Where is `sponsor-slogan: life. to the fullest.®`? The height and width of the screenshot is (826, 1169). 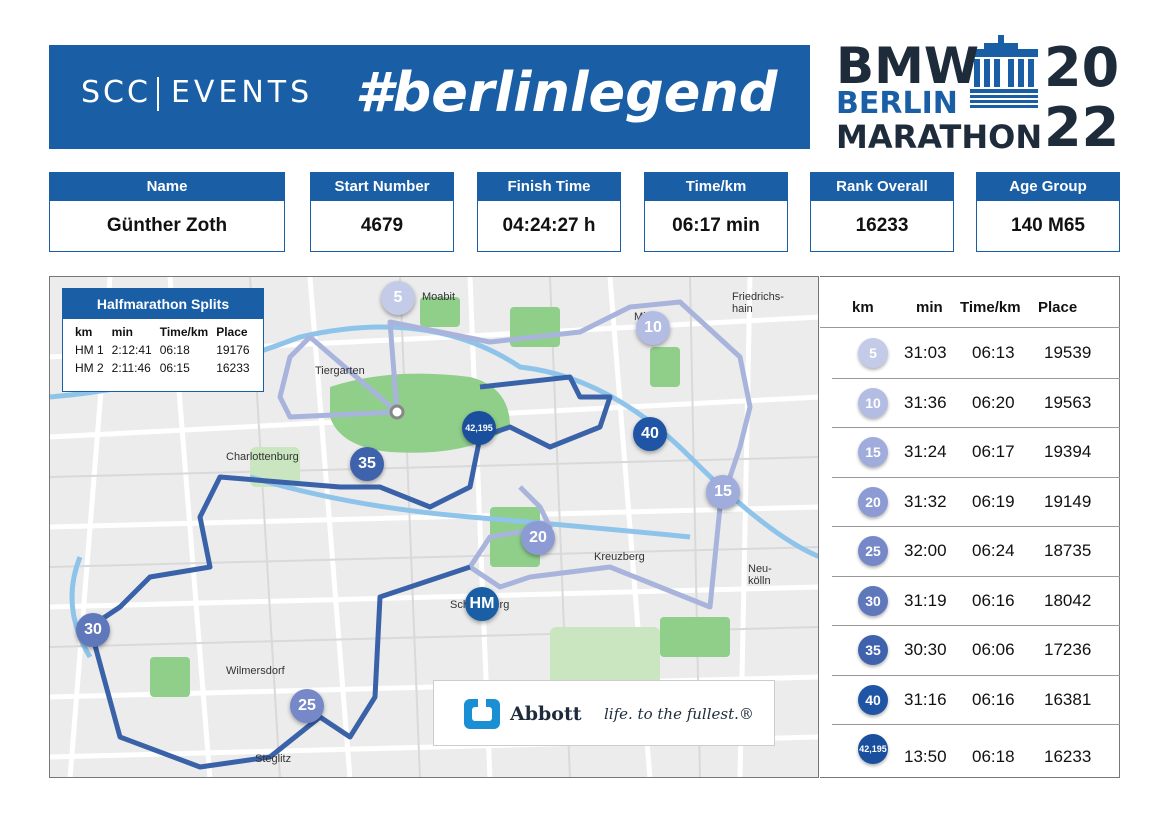
sponsor-slogan: life. to the fullest.® is located at coordinates (679, 714).